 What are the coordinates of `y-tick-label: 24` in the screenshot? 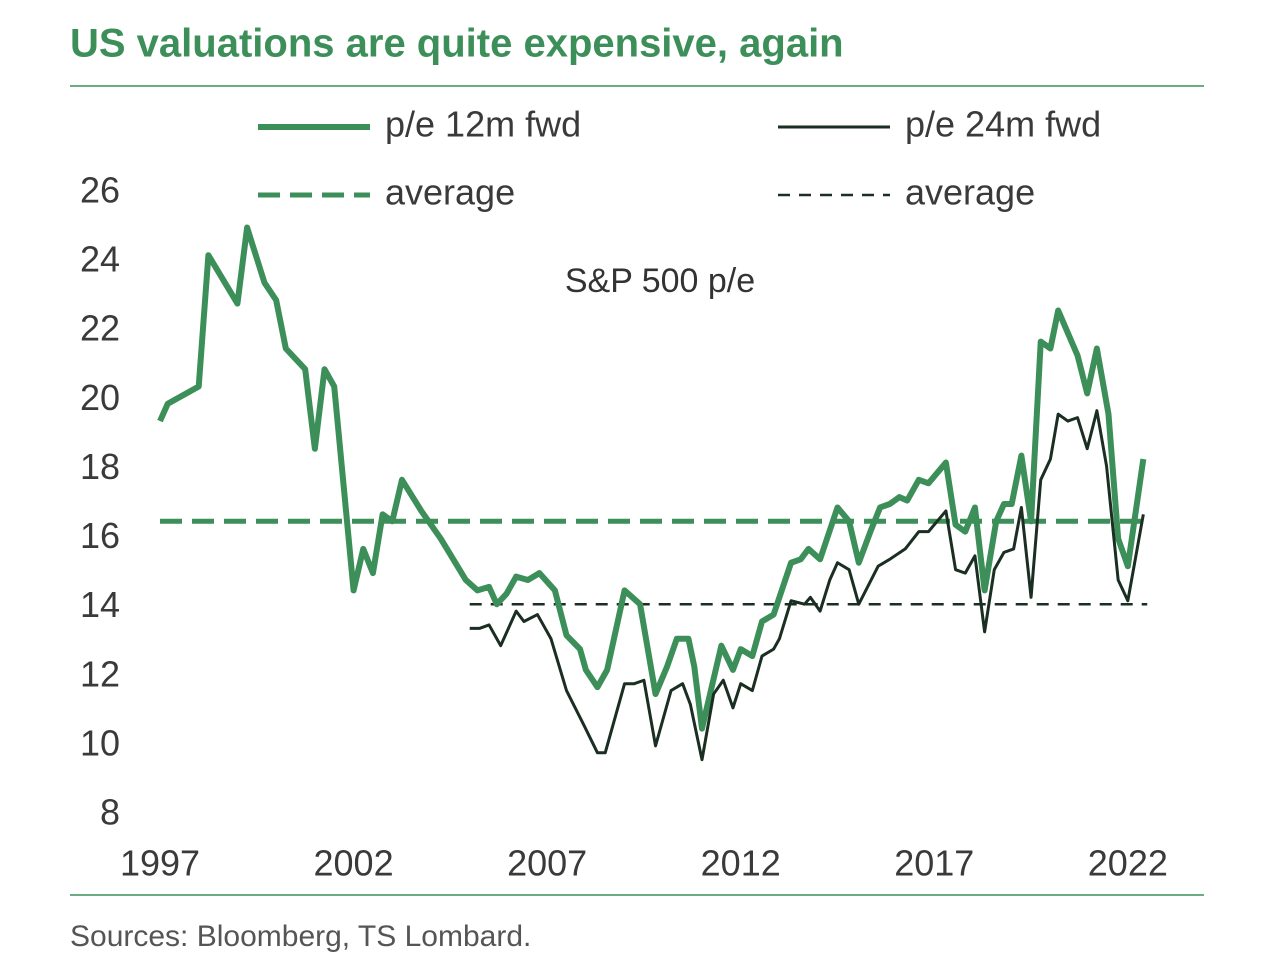 It's located at (100, 259).